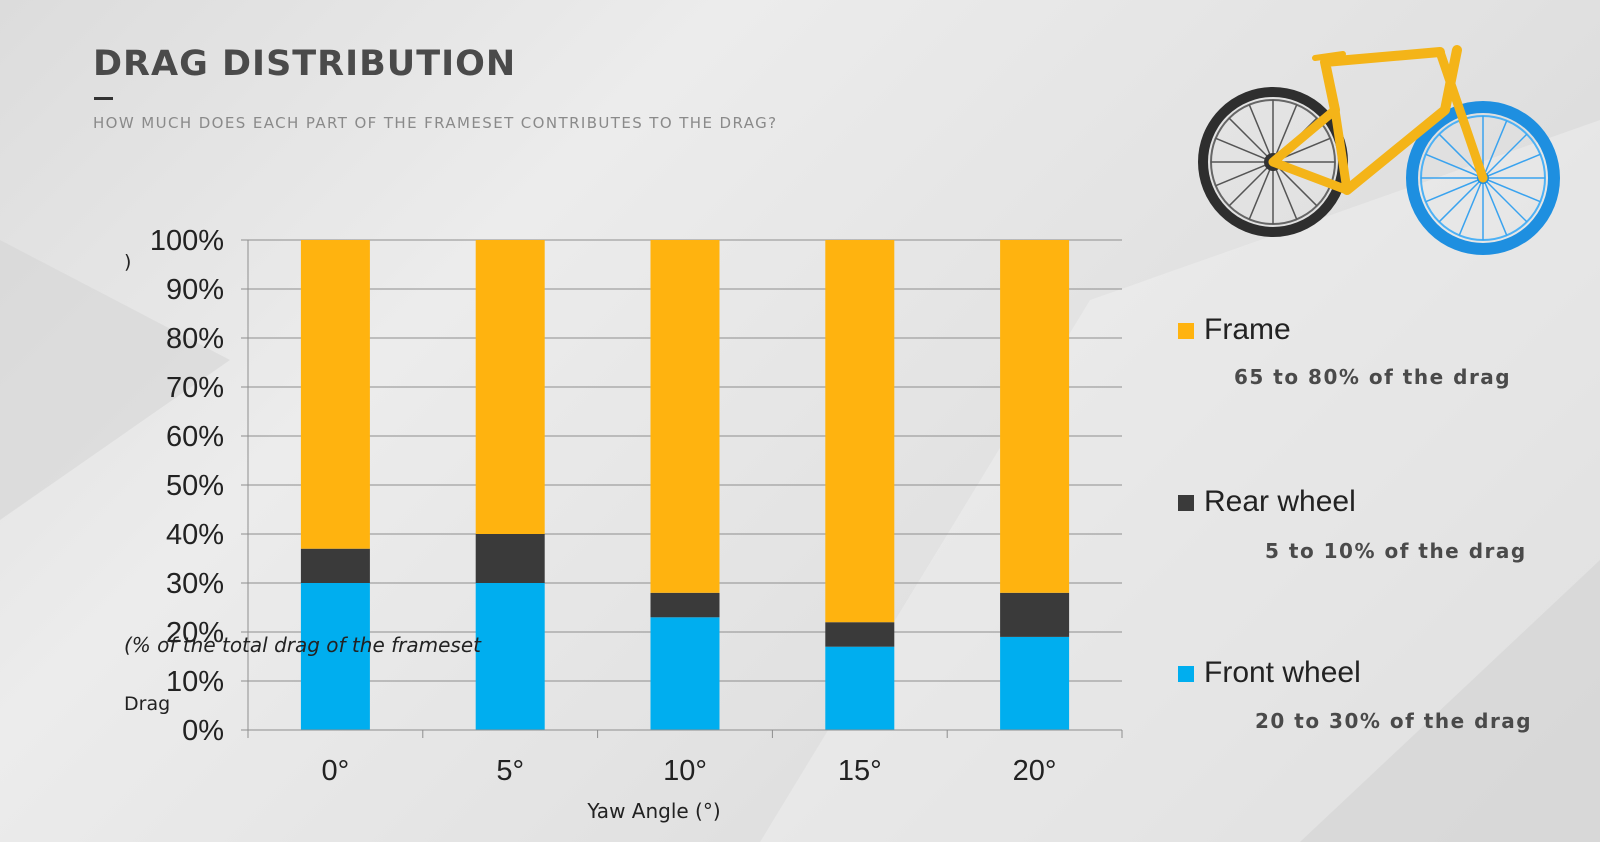  Describe the element at coordinates (1394, 721) in the screenshot. I see `legend-note-front-wheel: 20 to 30% of the drag` at that location.